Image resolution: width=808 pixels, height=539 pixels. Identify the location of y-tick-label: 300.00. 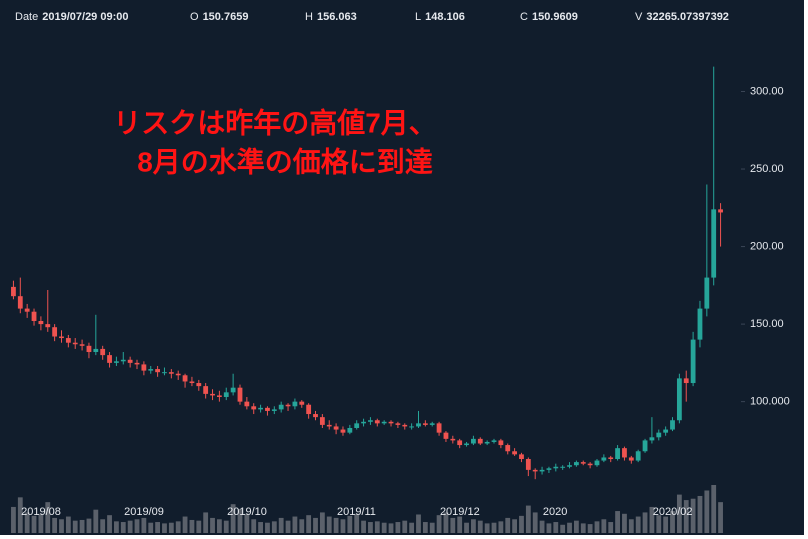
(767, 91).